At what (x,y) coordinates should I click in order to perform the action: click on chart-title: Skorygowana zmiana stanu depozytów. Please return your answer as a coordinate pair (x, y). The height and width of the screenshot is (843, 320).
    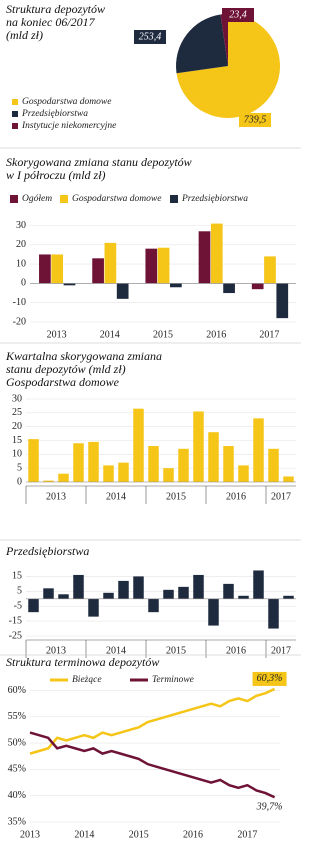
    Looking at the image, I should click on (99, 162).